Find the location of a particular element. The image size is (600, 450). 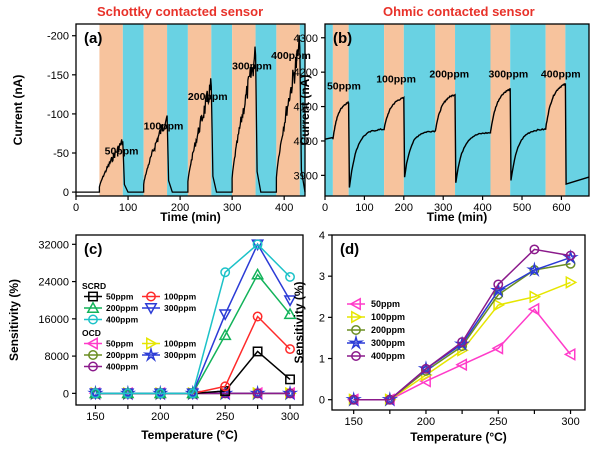

x-tick-label: 100 is located at coordinates (364, 208).